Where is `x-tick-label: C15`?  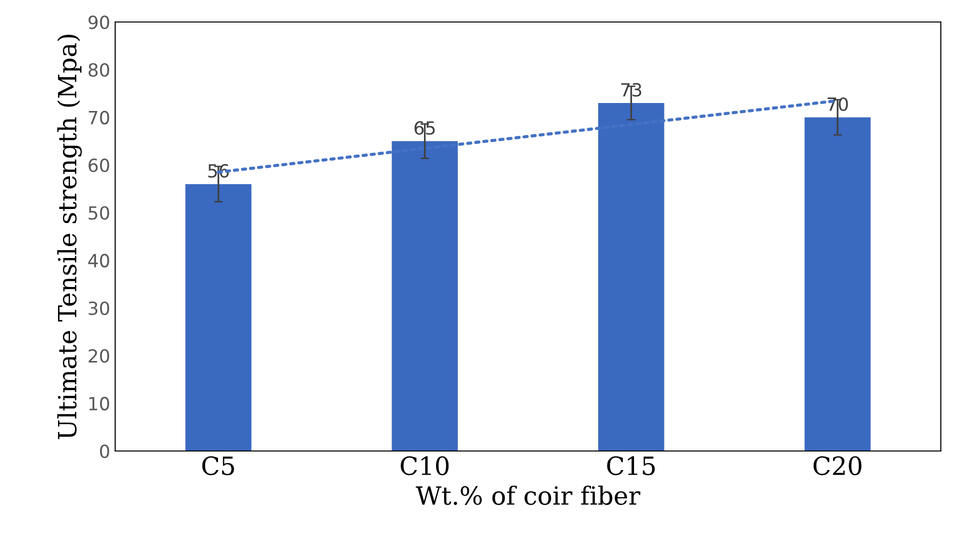
x-tick-label: C15 is located at coordinates (631, 466).